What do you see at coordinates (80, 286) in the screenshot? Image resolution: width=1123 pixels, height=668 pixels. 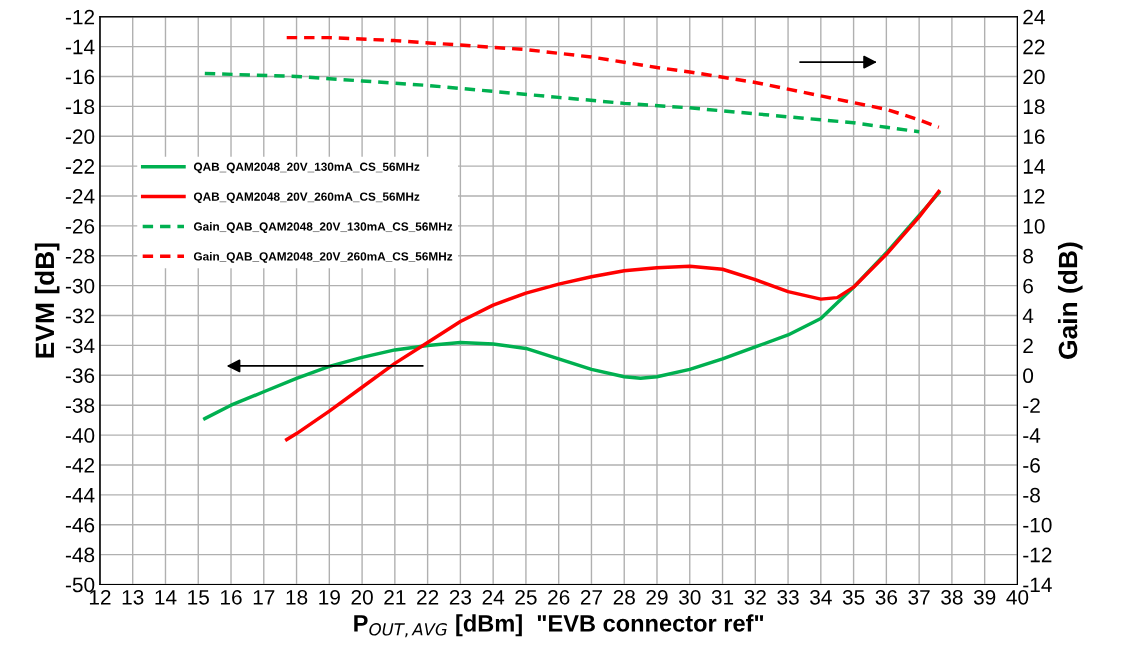 I see `y-tick-label: -30` at bounding box center [80, 286].